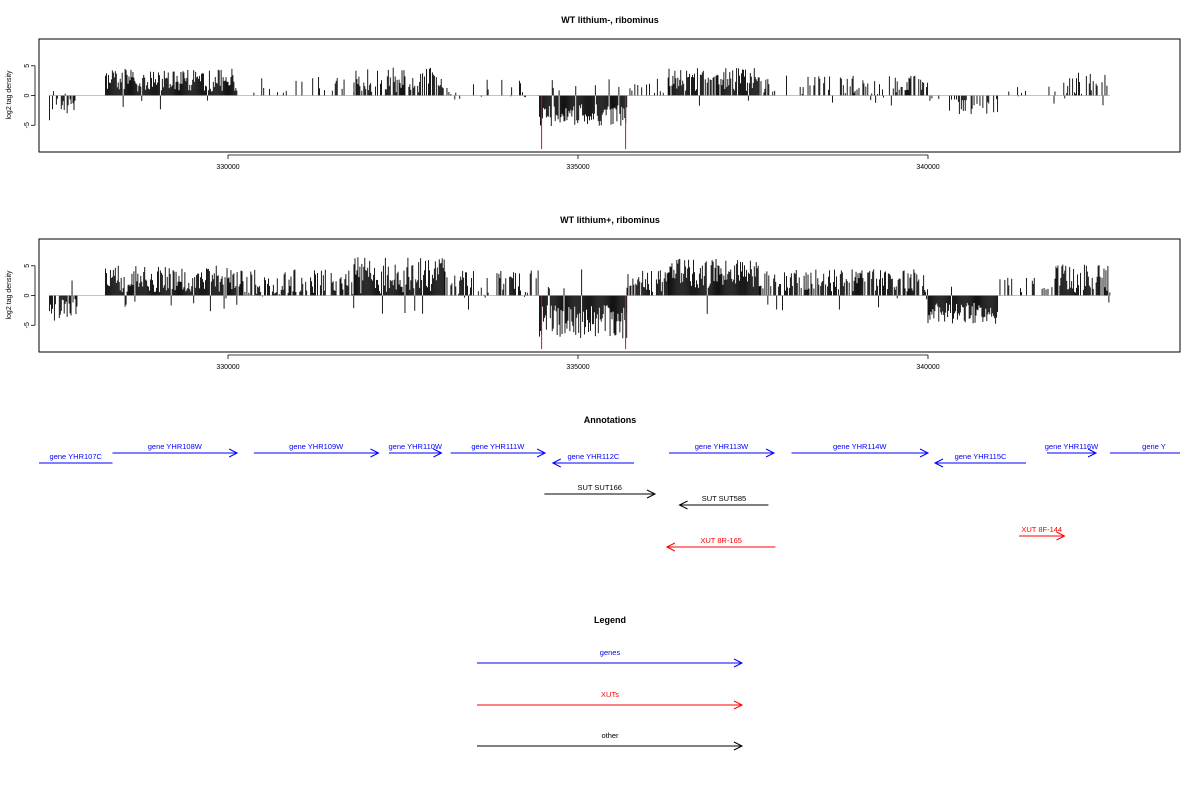  I want to click on feature-label: gene YHR107C, so click(76, 456).